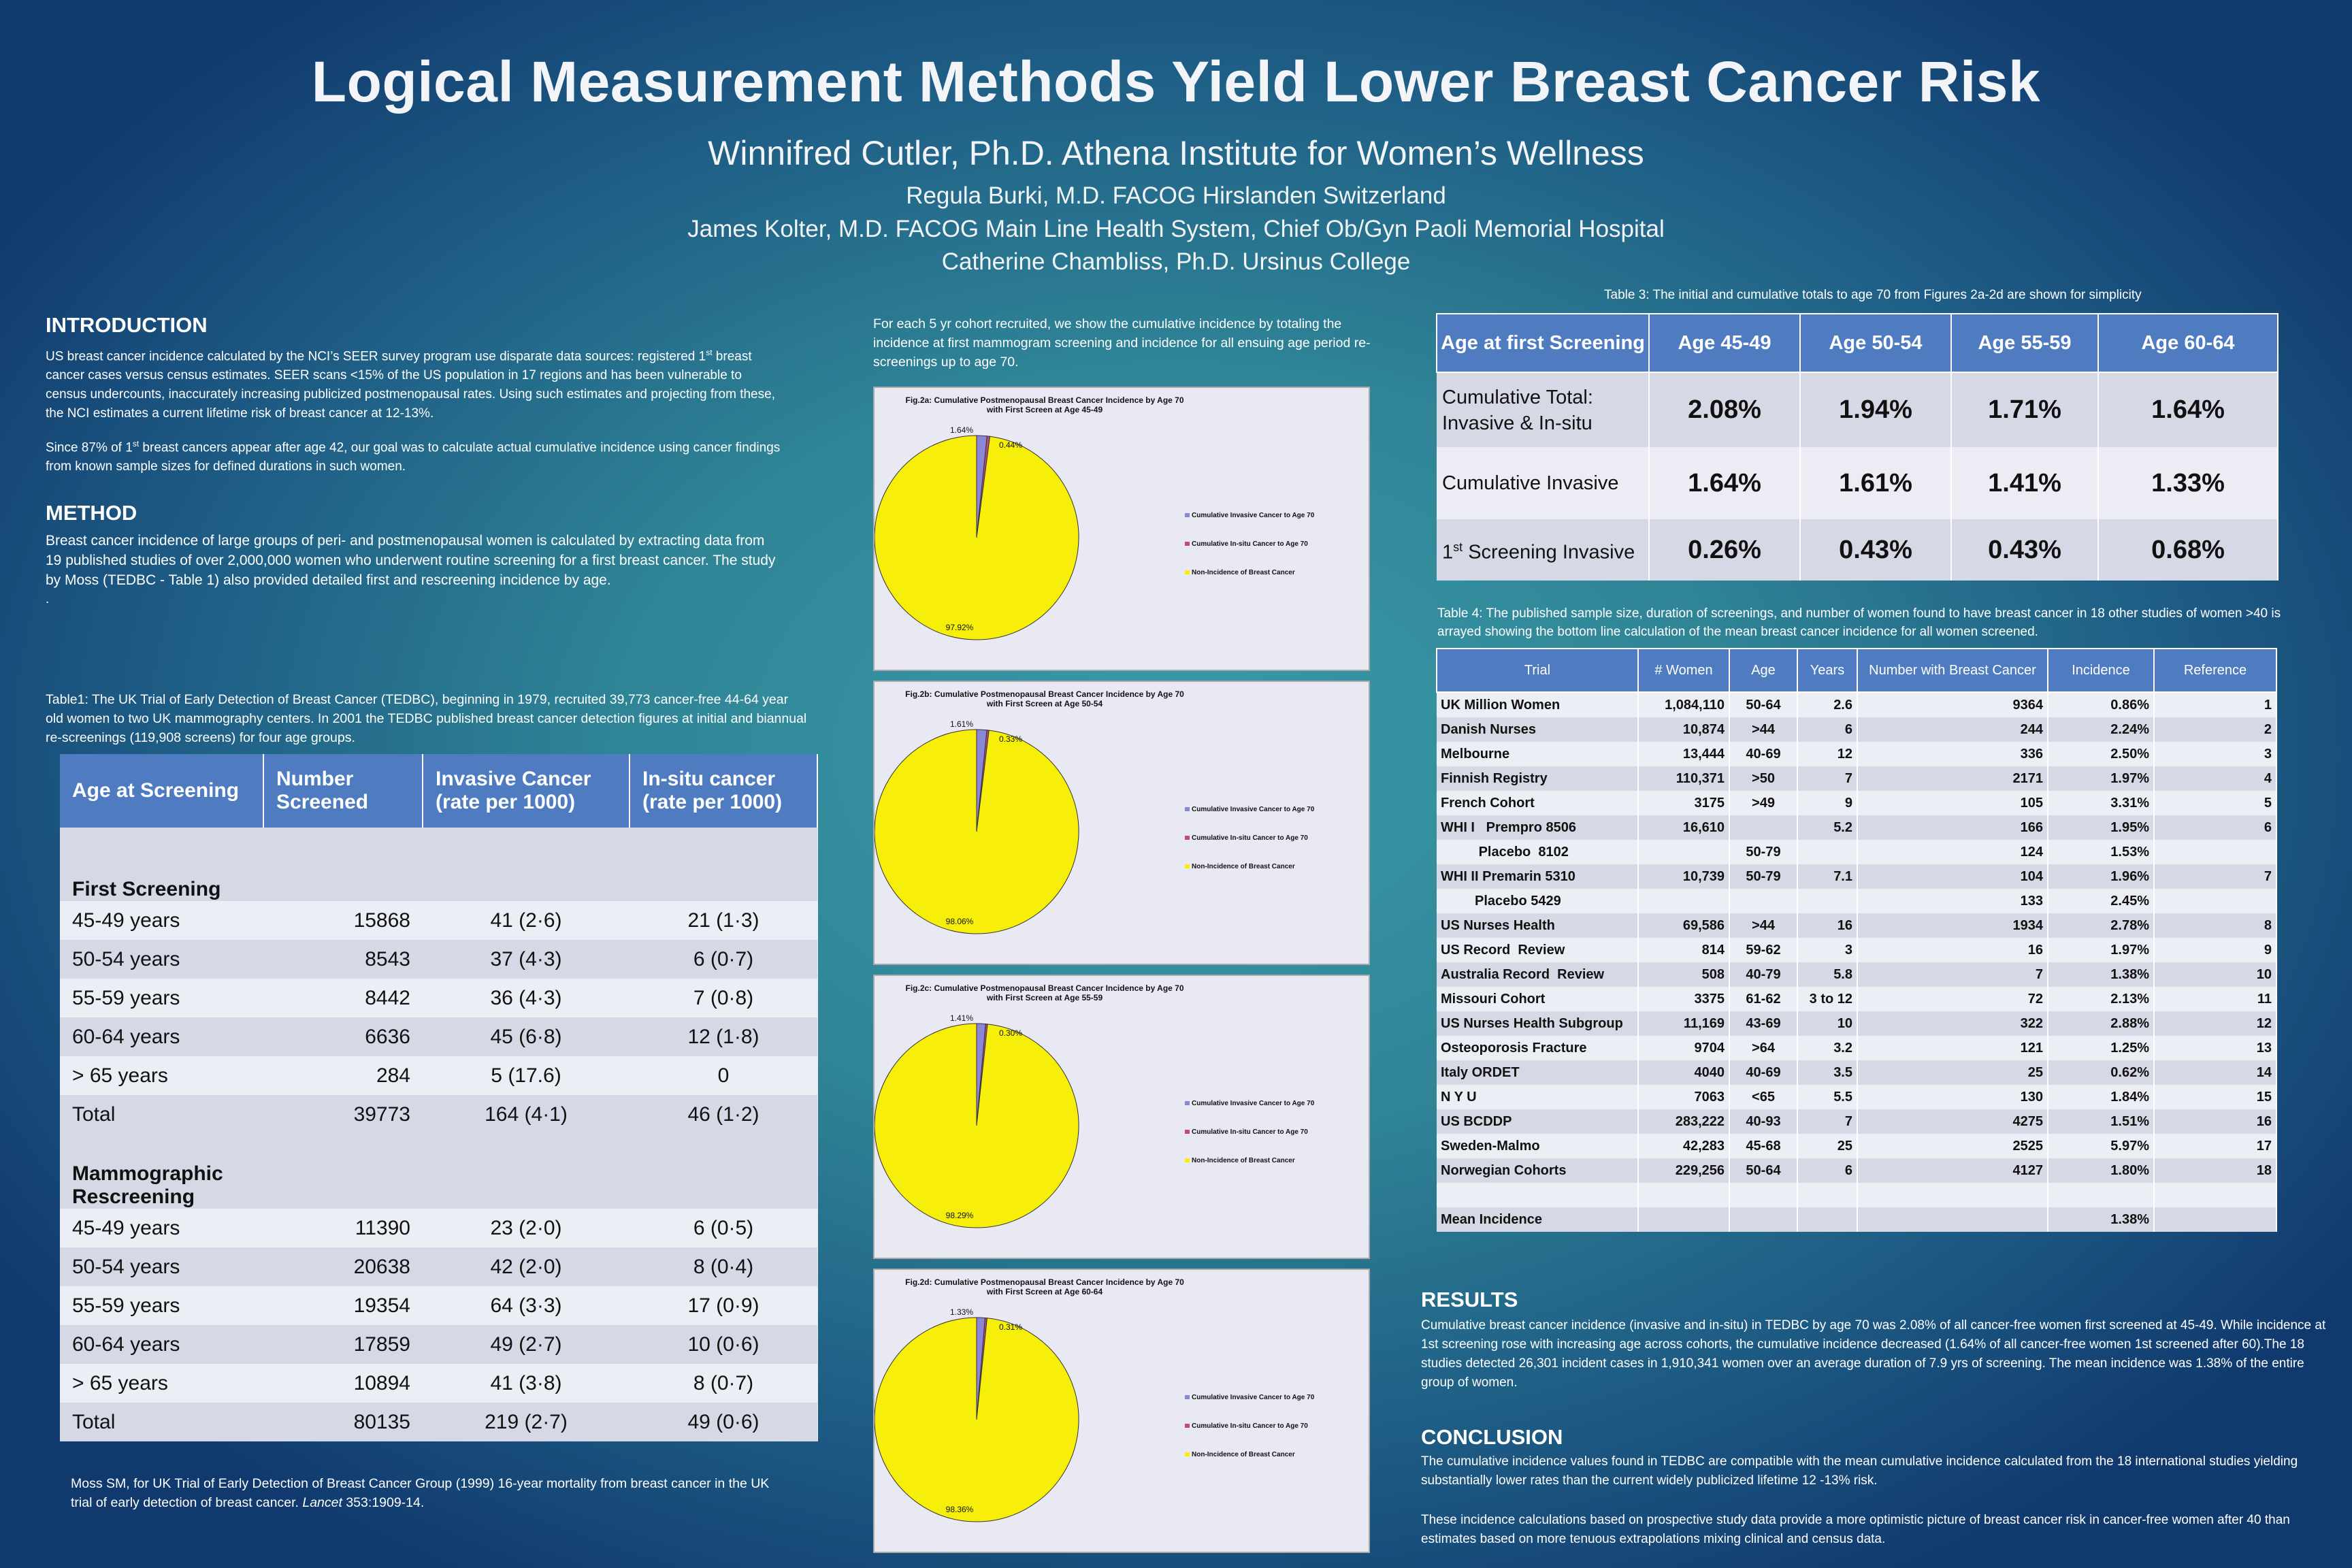 The width and height of the screenshot is (2352, 1568). What do you see at coordinates (439, 1114) in the screenshot?
I see `table-row: Total 39773 164 (4·1) 46 (1·2)` at bounding box center [439, 1114].